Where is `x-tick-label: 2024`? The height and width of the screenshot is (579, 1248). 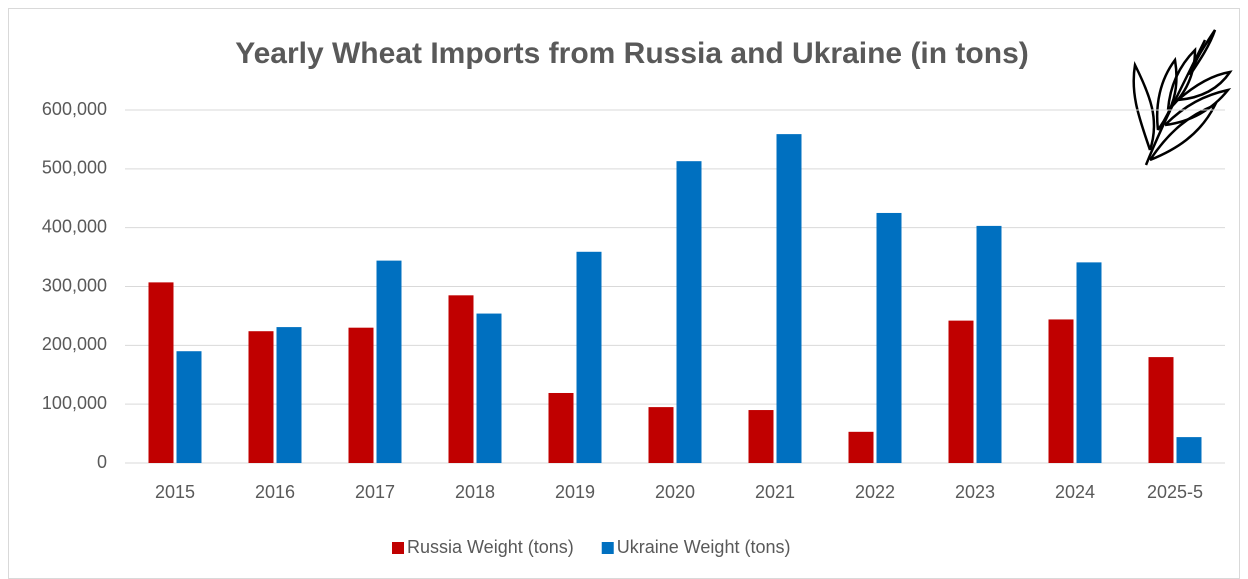
x-tick-label: 2024 is located at coordinates (1075, 492).